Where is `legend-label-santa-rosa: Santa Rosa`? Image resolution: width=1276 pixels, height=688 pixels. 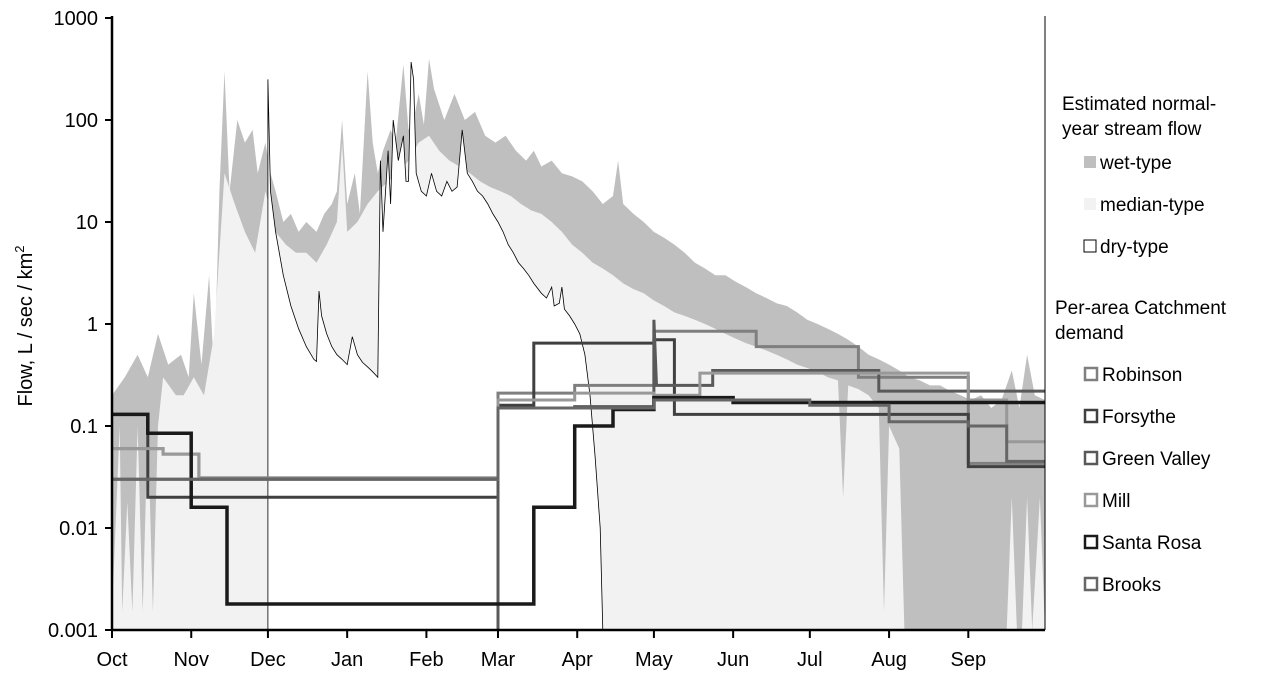 legend-label-santa-rosa: Santa Rosa is located at coordinates (1152, 543).